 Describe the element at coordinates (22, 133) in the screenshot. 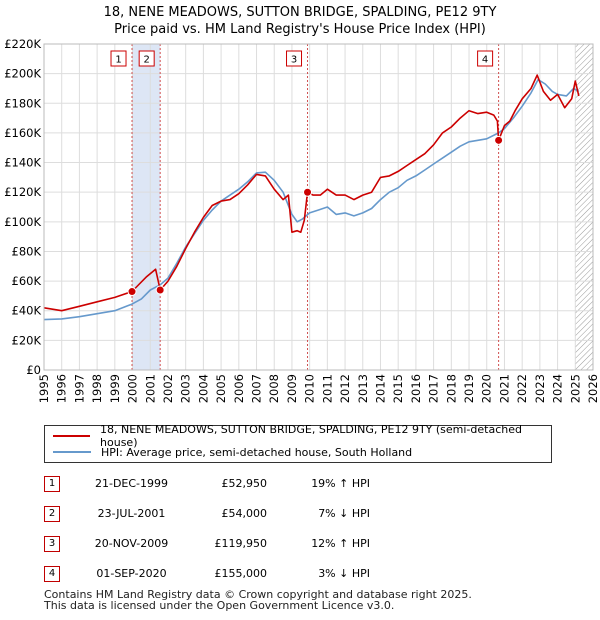

I see `y-tick-label: £160K` at that location.